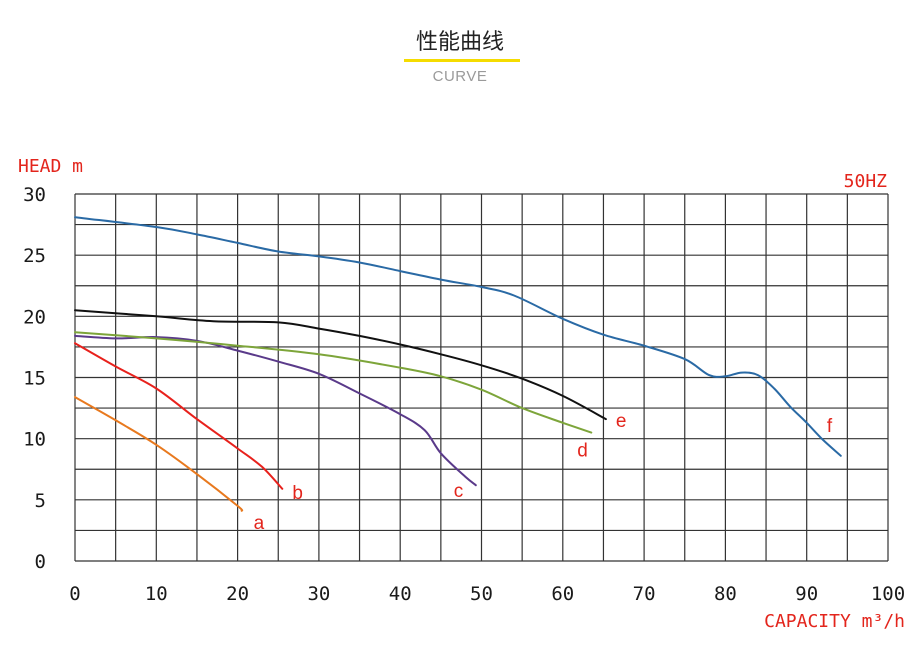 This screenshot has width=920, height=650. Describe the element at coordinates (460, 76) in the screenshot. I see `page-subtitle: CURVE` at that location.